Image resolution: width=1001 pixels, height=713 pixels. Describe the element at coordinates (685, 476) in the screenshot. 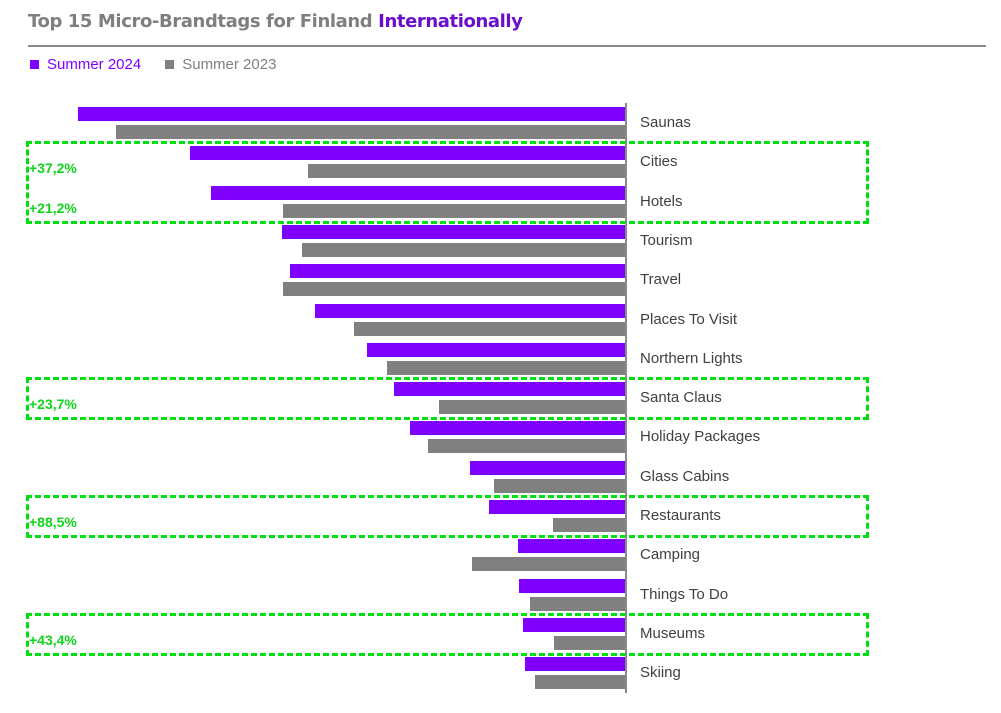

I see `category-label-glass-cabins: Glass Cabins` at that location.